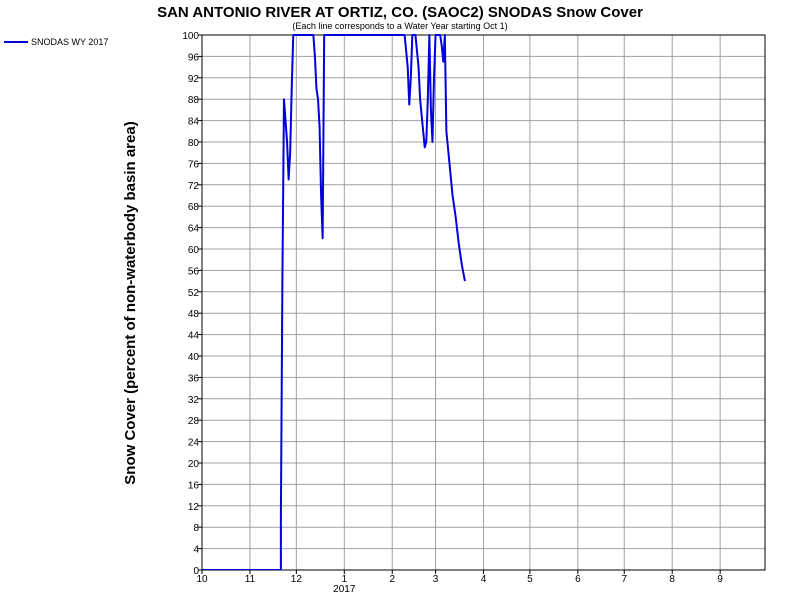 The width and height of the screenshot is (800, 600). What do you see at coordinates (624, 579) in the screenshot?
I see `x-tick-label: 7` at bounding box center [624, 579].